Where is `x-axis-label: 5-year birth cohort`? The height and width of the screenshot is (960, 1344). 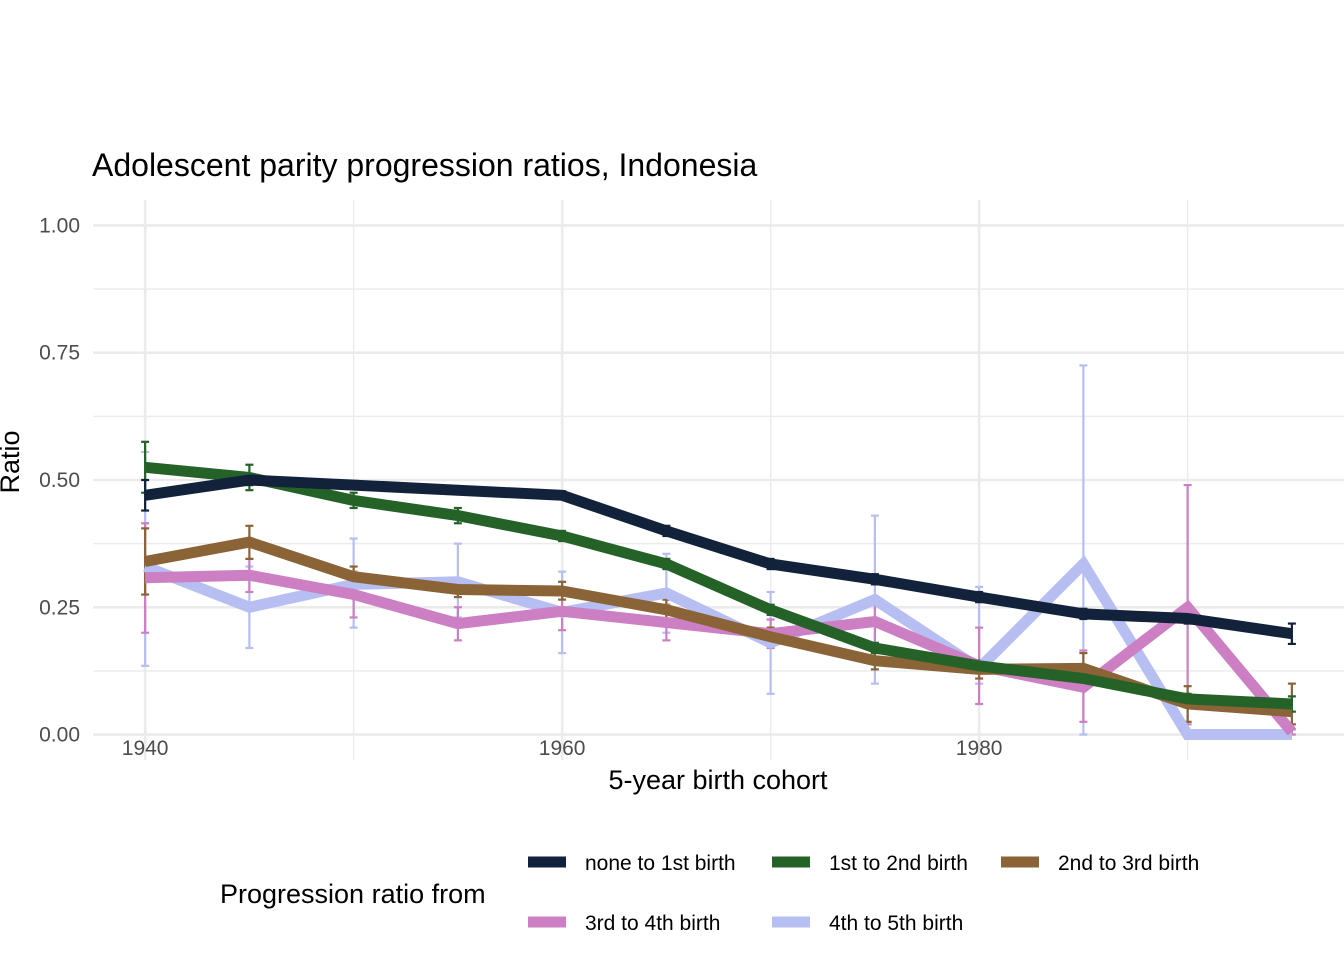 x-axis-label: 5-year birth cohort is located at coordinates (718, 780).